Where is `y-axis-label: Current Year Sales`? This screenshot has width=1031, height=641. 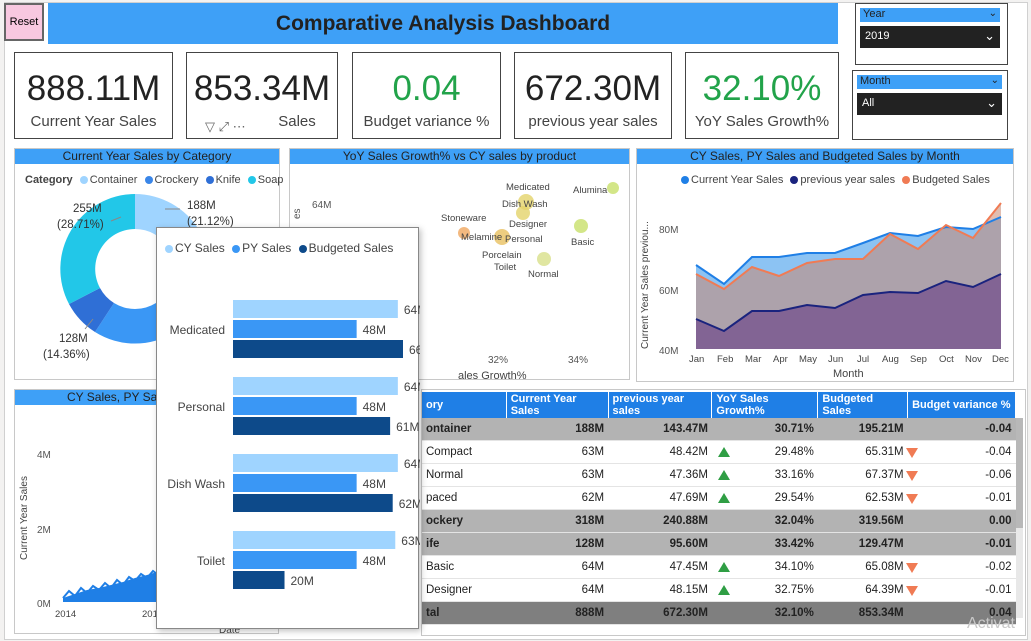 y-axis-label: Current Year Sales is located at coordinates (24, 518).